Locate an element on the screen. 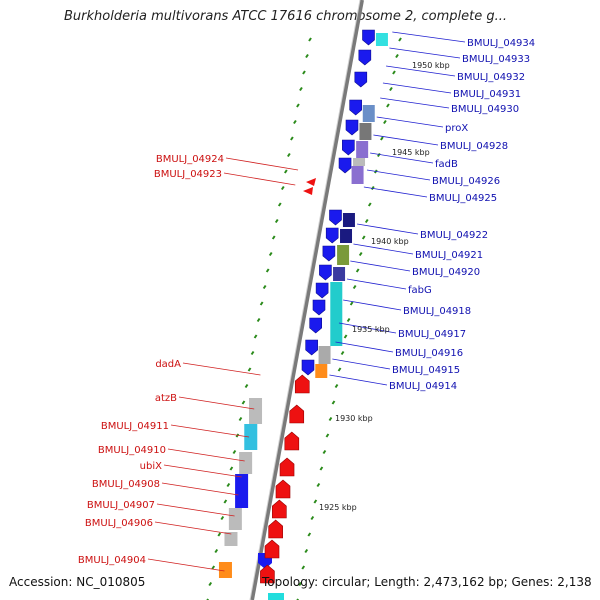 The height and width of the screenshot is (600, 600). plus-gene-label: BMULJ_04930 is located at coordinates (485, 109).